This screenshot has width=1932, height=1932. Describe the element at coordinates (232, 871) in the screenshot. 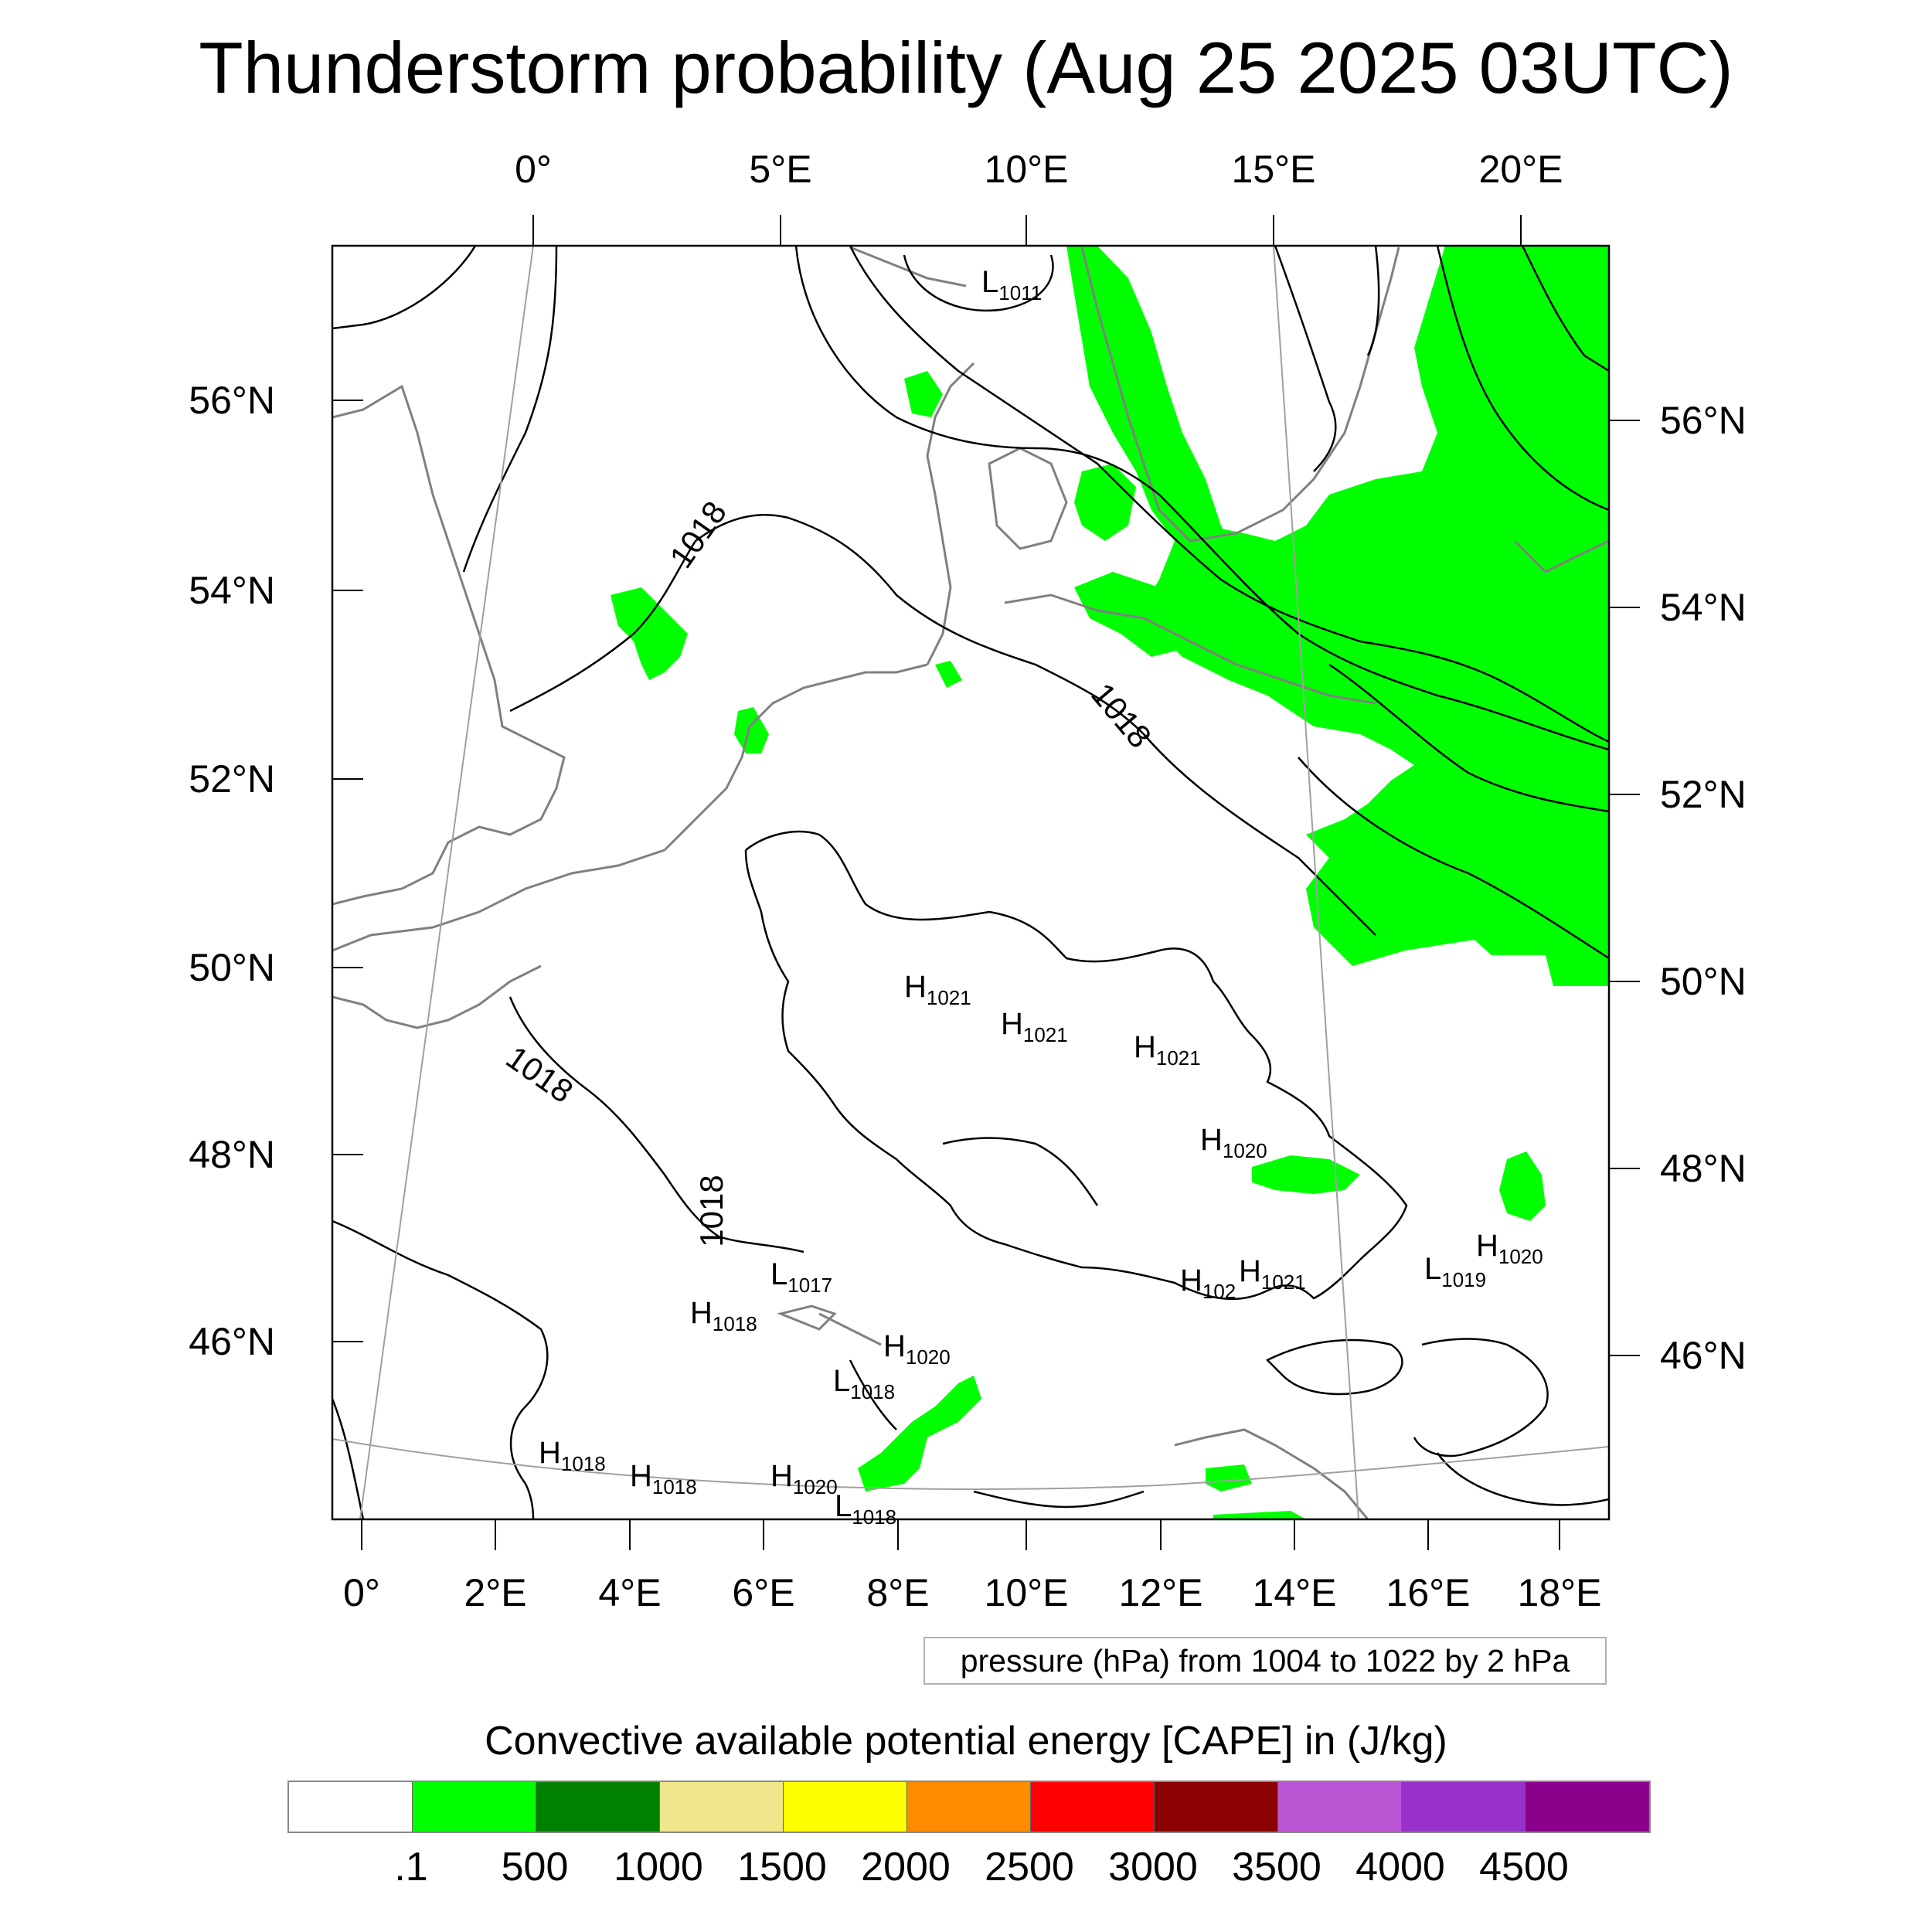

I see `left-lat-labels: 56°N 54°N 52°N 50°N 48°N 46°N` at that location.